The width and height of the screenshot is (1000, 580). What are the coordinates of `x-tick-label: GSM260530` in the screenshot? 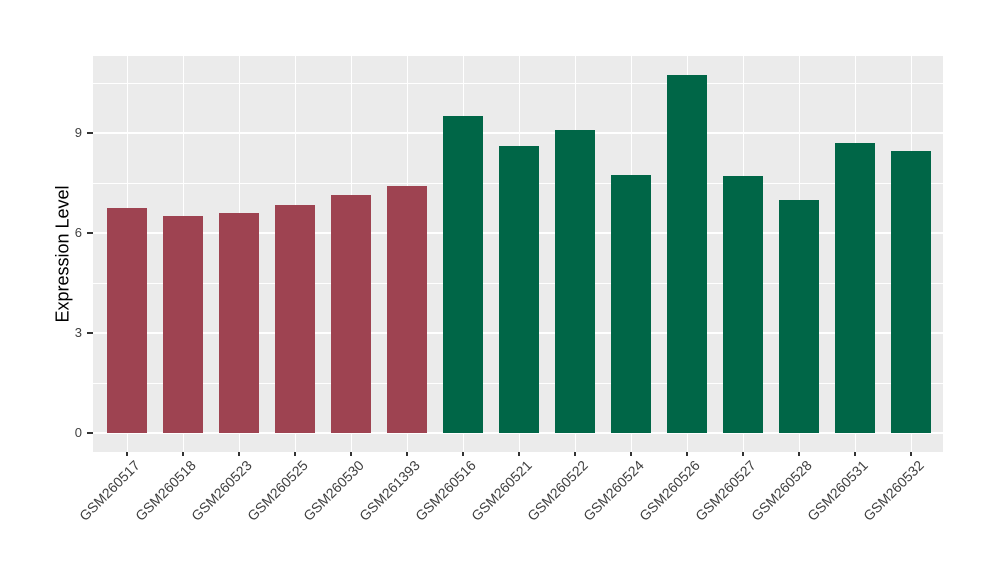 It's located at (333, 490).